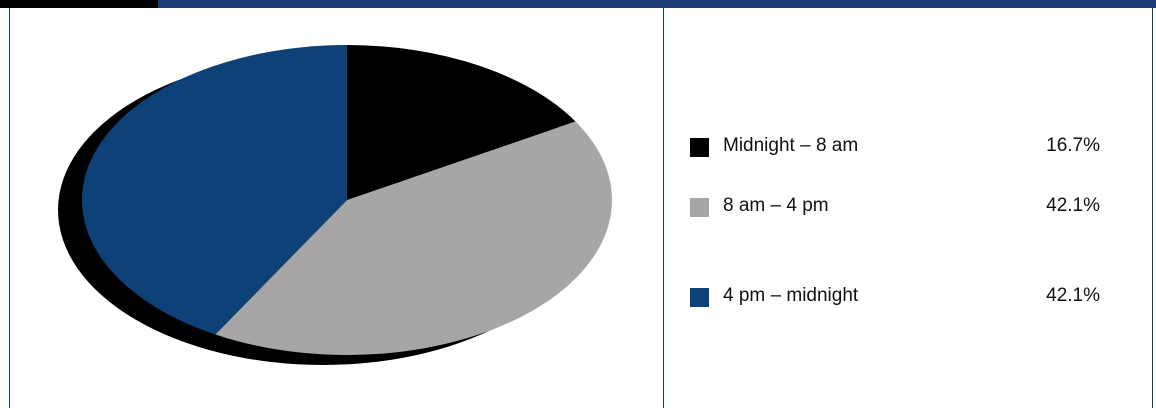 The image size is (1156, 408). Describe the element at coordinates (905, 297) in the screenshot. I see `legend-item-4pm-midnight: 4 pm – midnight 42.1%` at that location.